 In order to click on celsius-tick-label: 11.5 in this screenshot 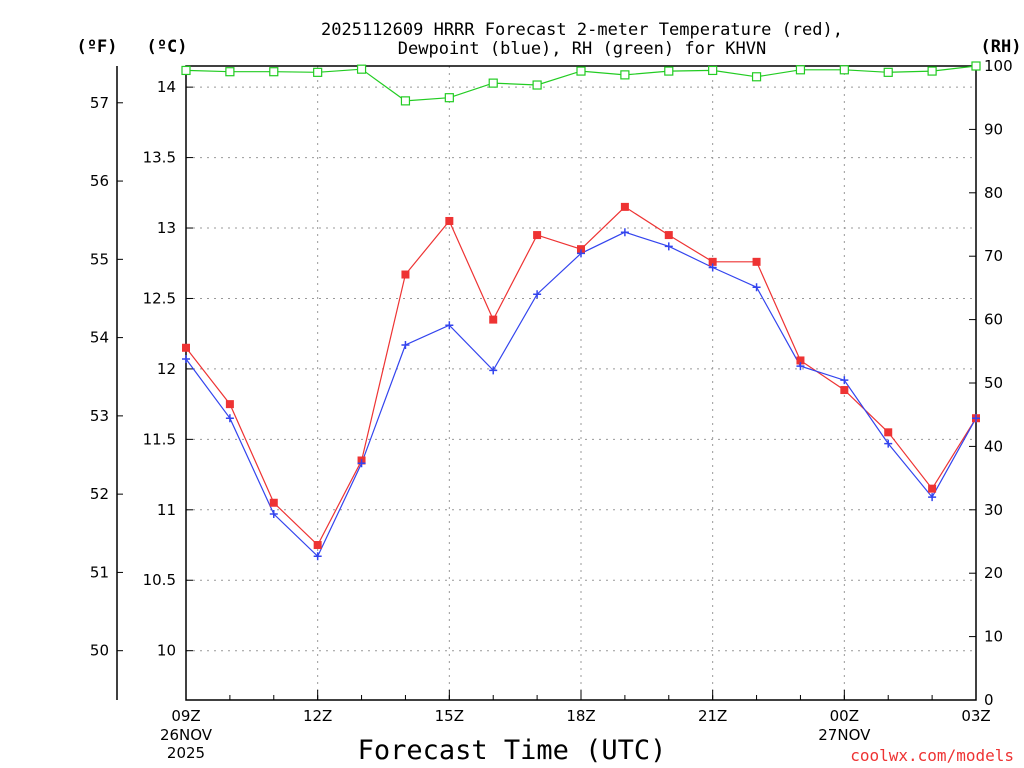, I will do `click(159, 439)`.